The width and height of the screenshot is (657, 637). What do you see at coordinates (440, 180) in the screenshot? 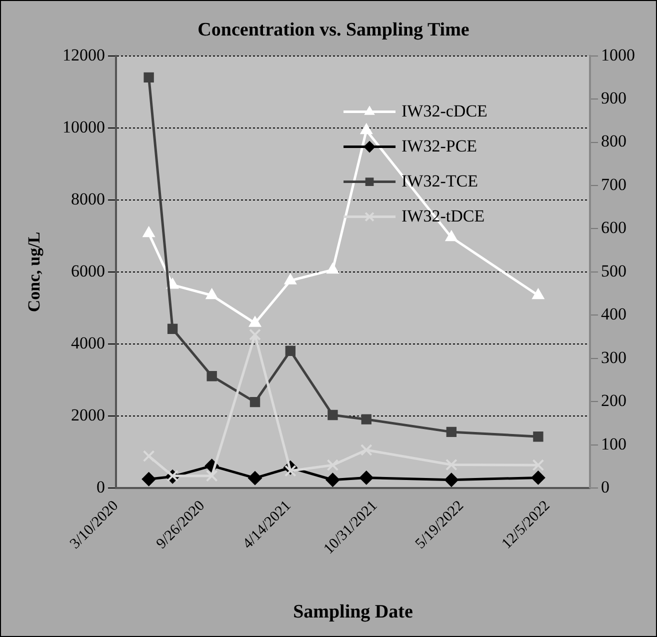
I see `legend-label: IW32-TCE` at bounding box center [440, 180].